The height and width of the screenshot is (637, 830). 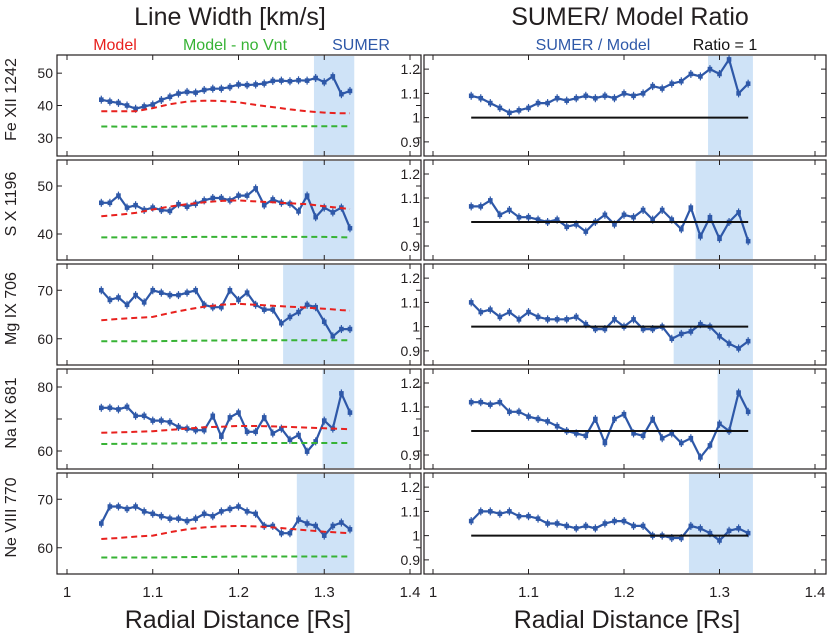 I want to click on panel-ratio-na: 0.9 1 1.1 1.2, so click(x=614, y=419).